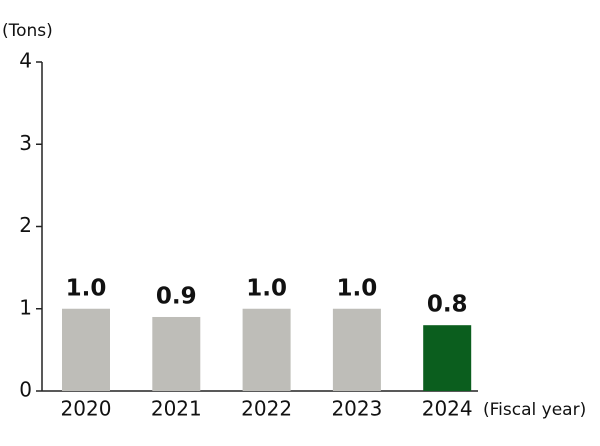 Image resolution: width=600 pixels, height=446 pixels. Describe the element at coordinates (25, 307) in the screenshot. I see `y-tick-label: 1` at that location.